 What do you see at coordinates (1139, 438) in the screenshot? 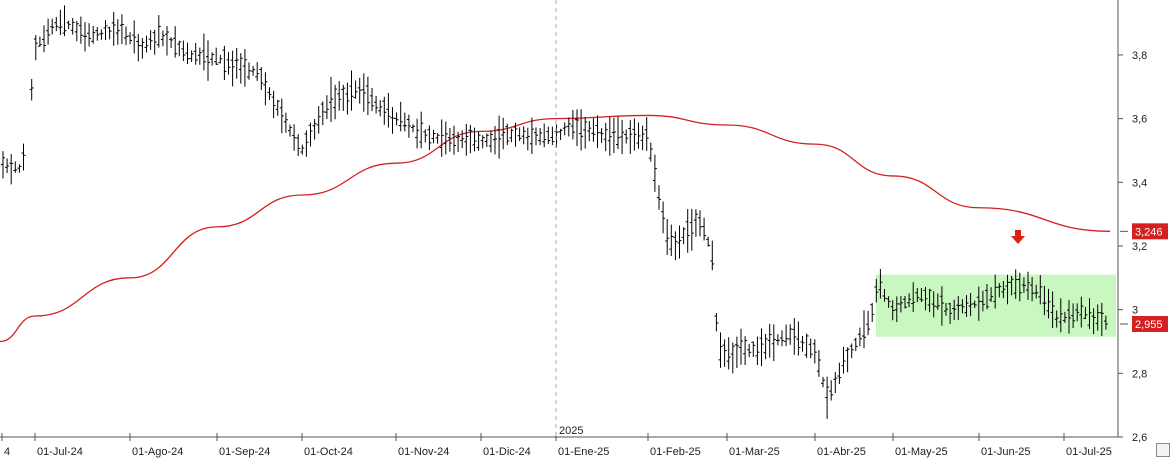
I see `y-tick-label: 2,6` at bounding box center [1139, 438].